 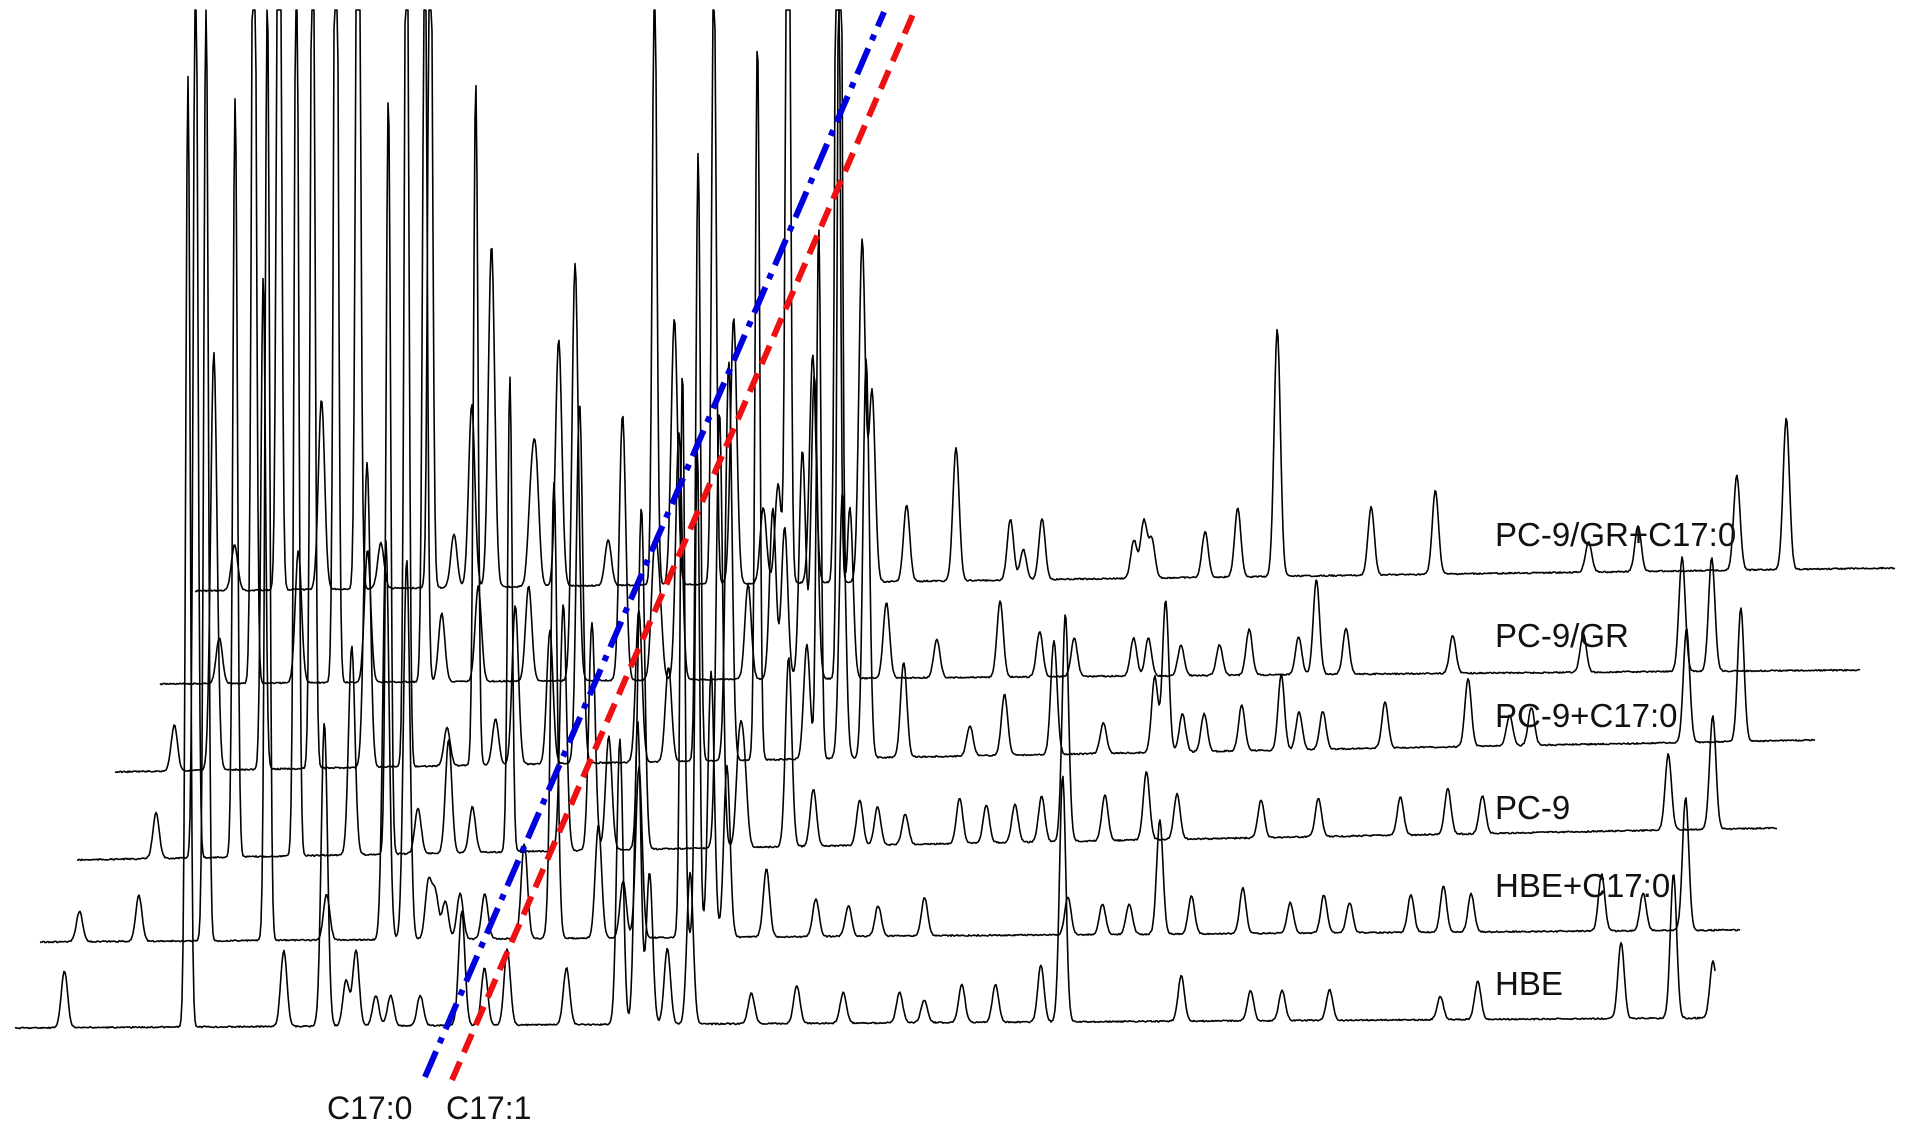 I want to click on series-label-hbe-c17: HBE+C17:0, so click(x=1583, y=885).